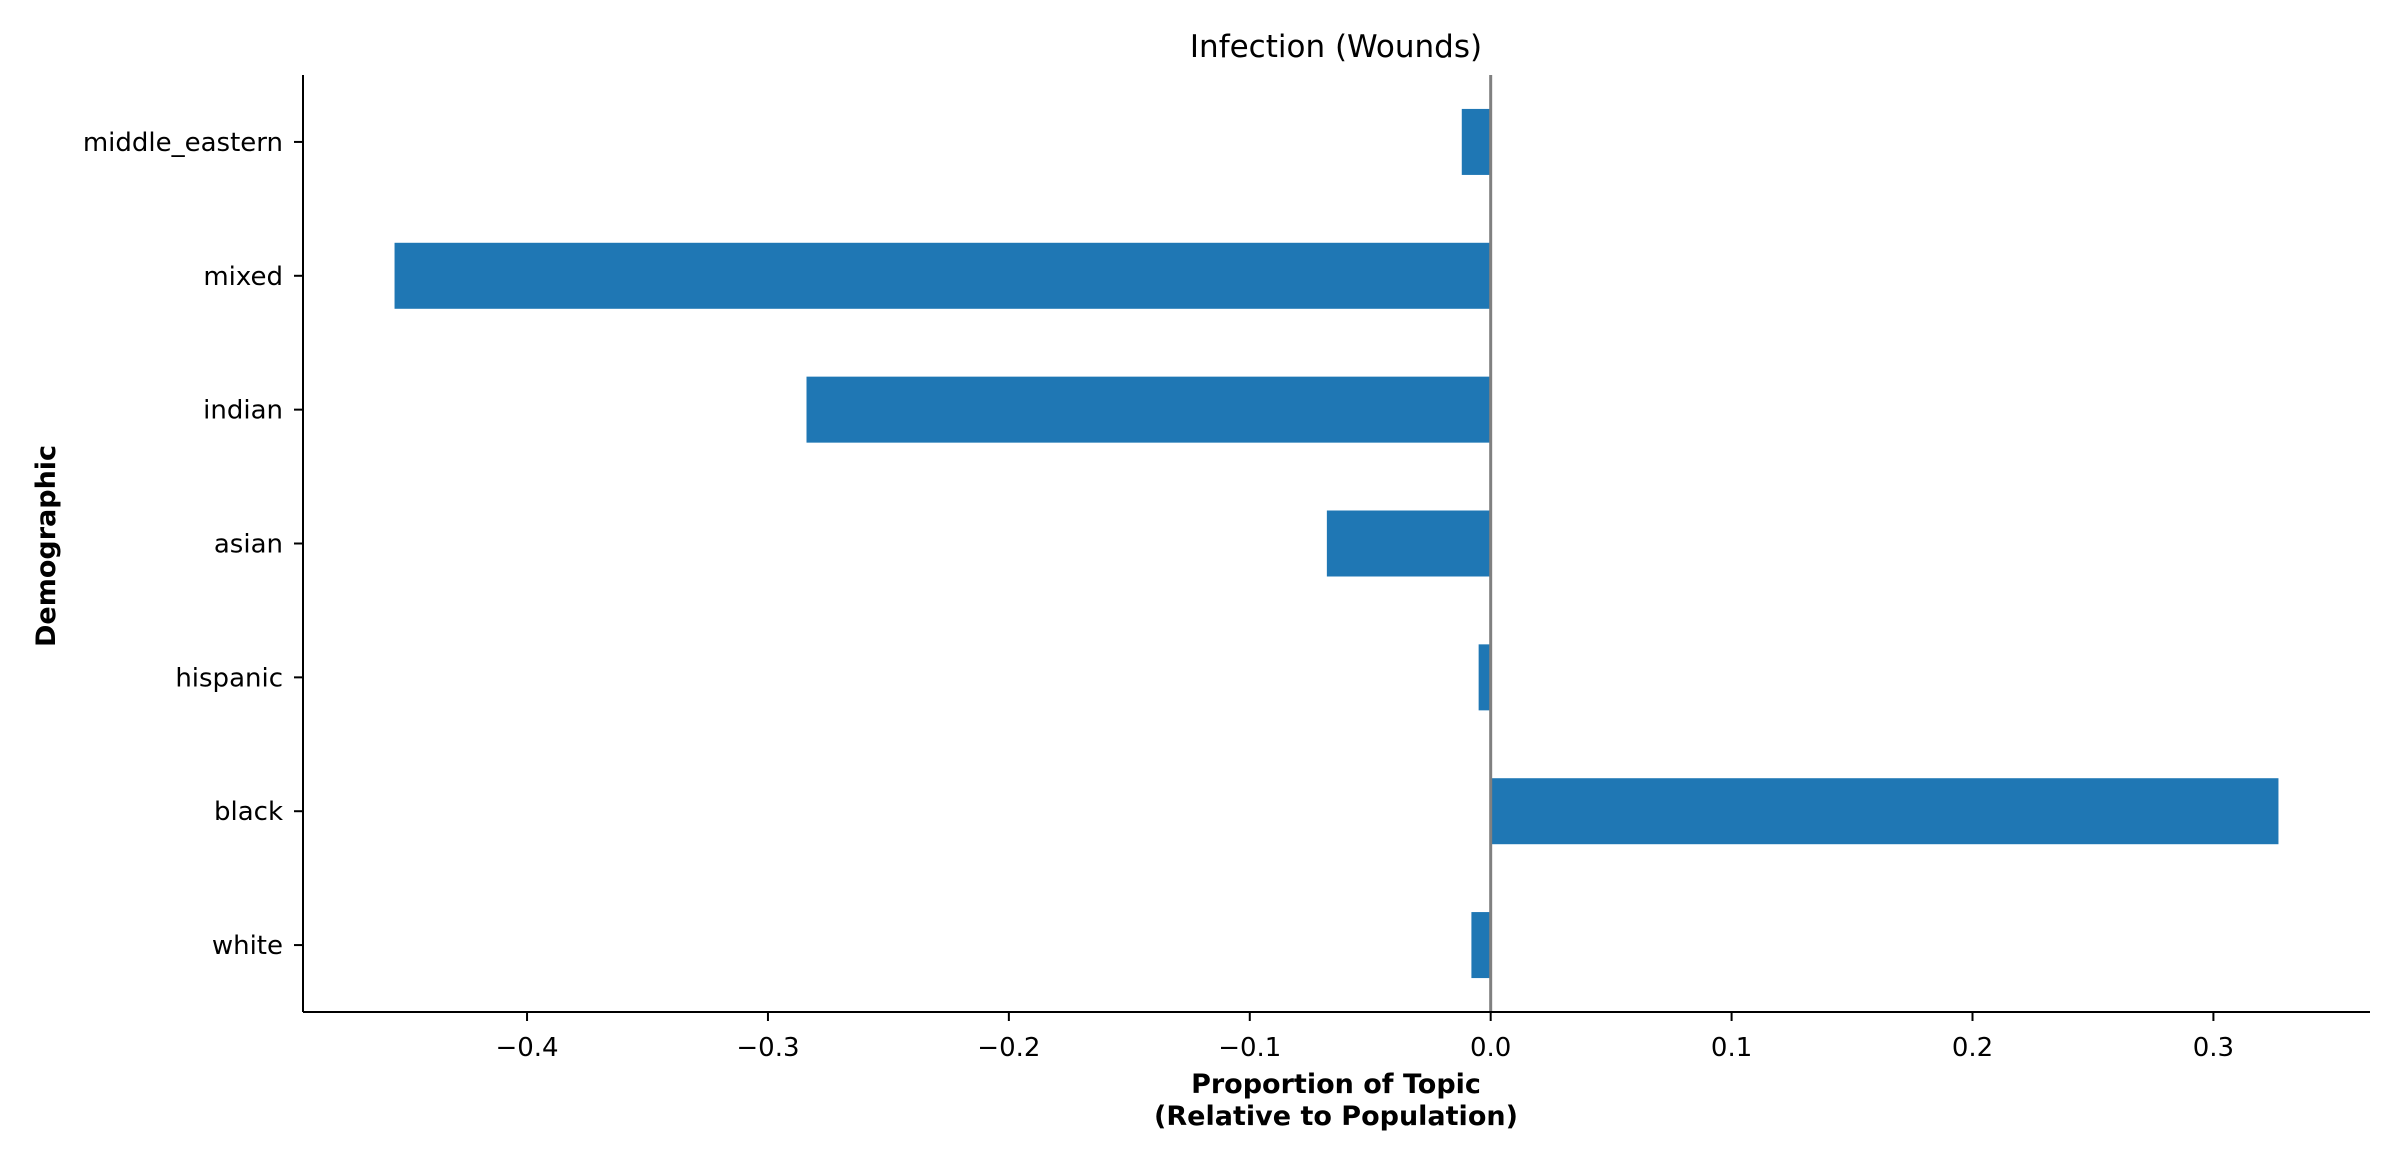 The image size is (2400, 1160). Describe the element at coordinates (247, 946) in the screenshot. I see `y-tick-label: white` at that location.